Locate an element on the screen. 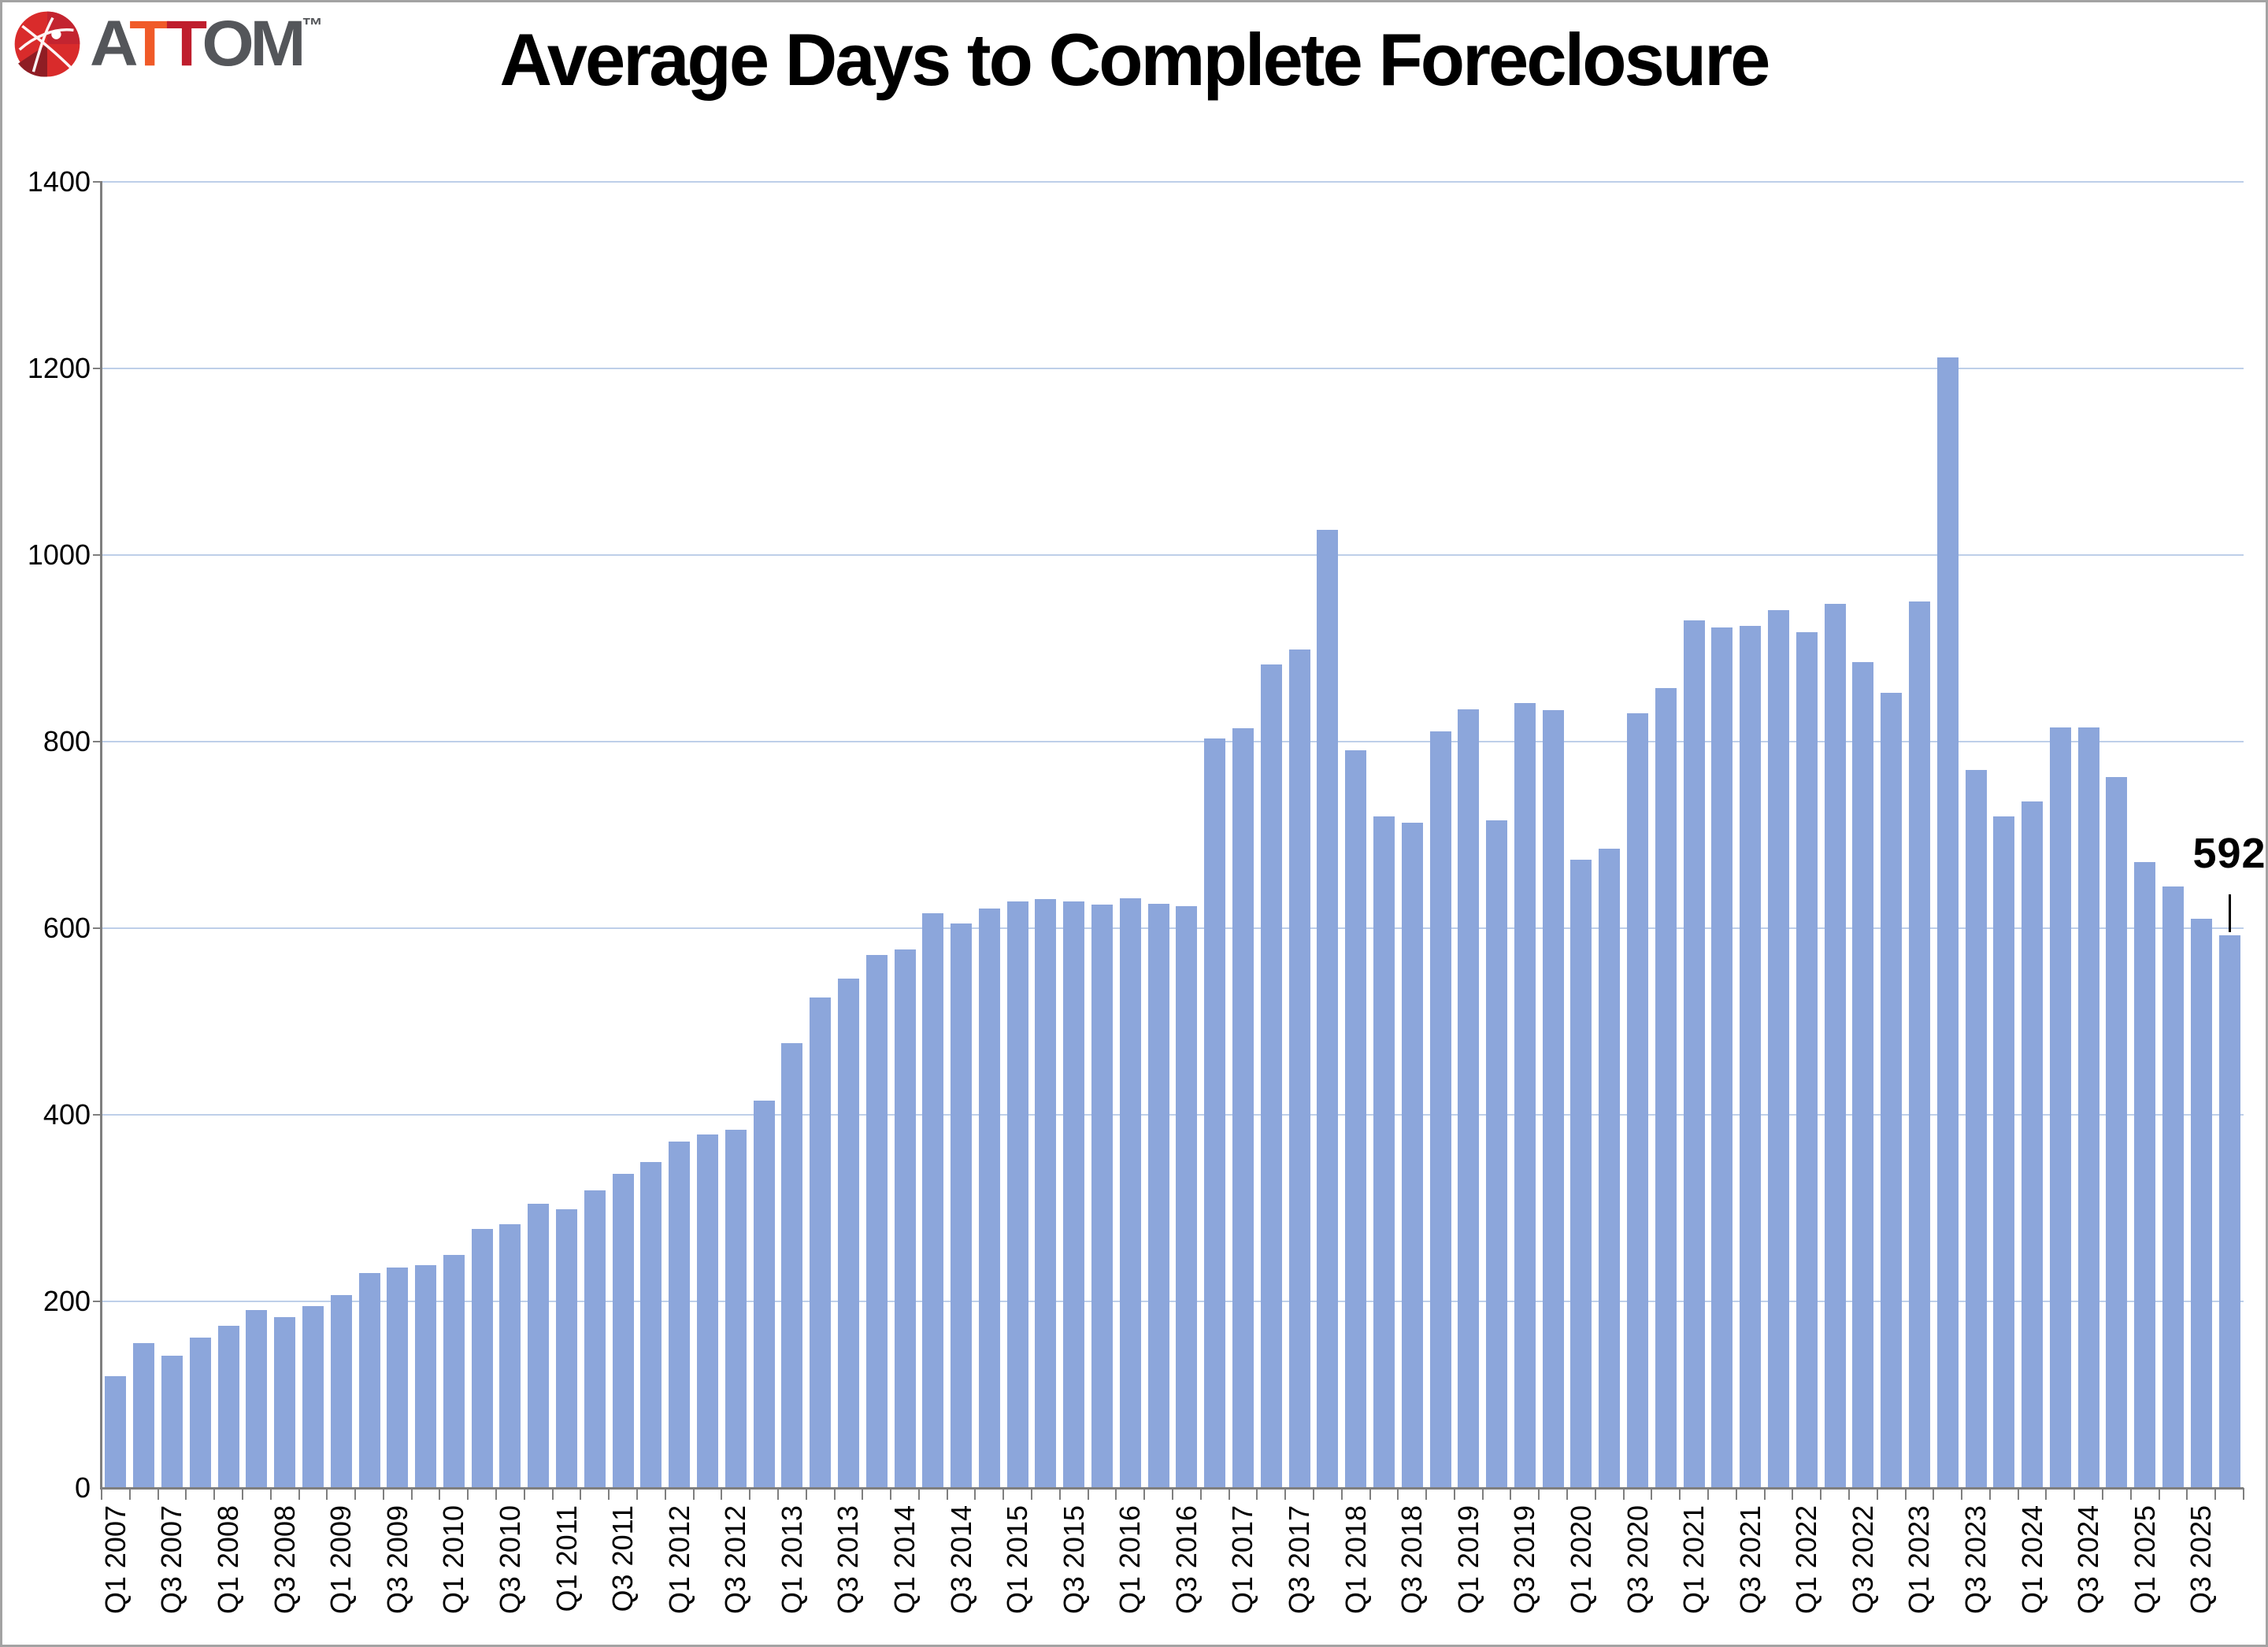 The height and width of the screenshot is (1647, 2268). y-axis-line is located at coordinates (101, 835).